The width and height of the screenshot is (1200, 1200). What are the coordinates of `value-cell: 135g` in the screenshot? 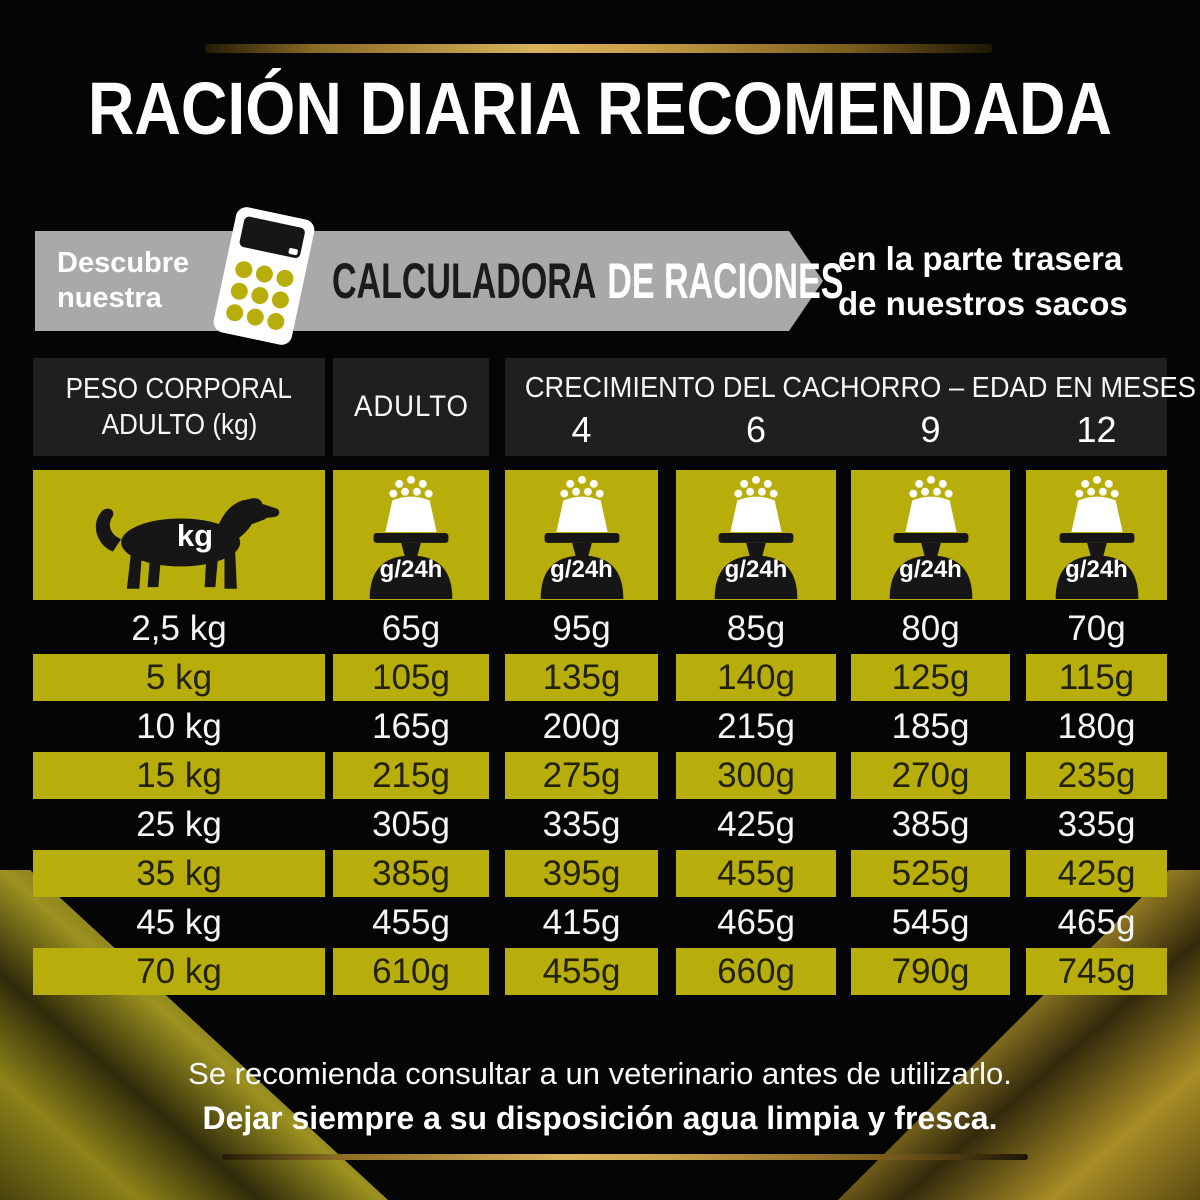 It's located at (581, 677).